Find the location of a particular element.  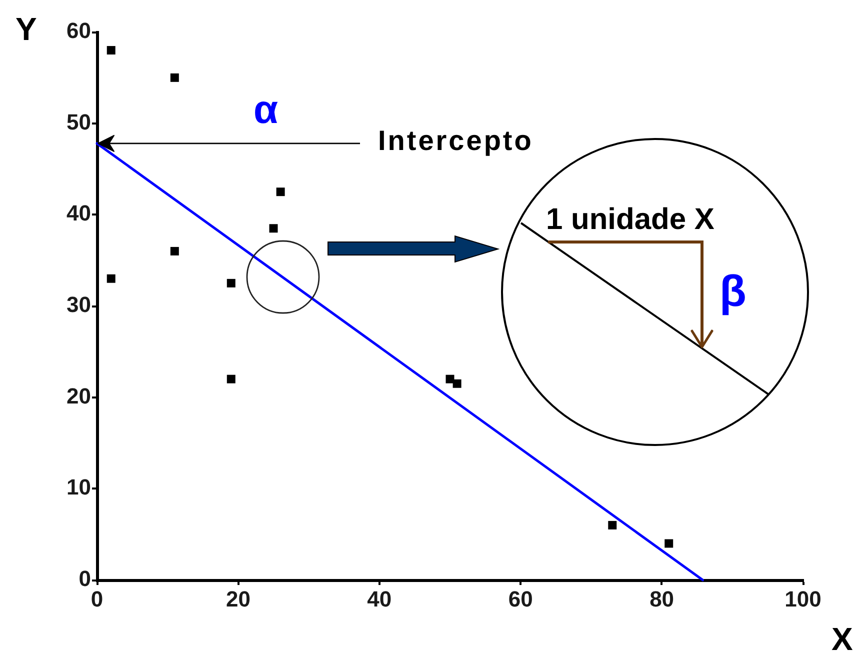

x-tick-label: 80 is located at coordinates (662, 599).